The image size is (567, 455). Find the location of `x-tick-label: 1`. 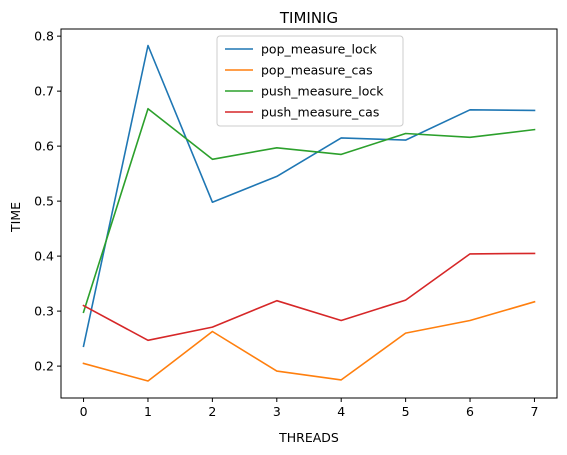

x-tick-label: 1 is located at coordinates (148, 411).